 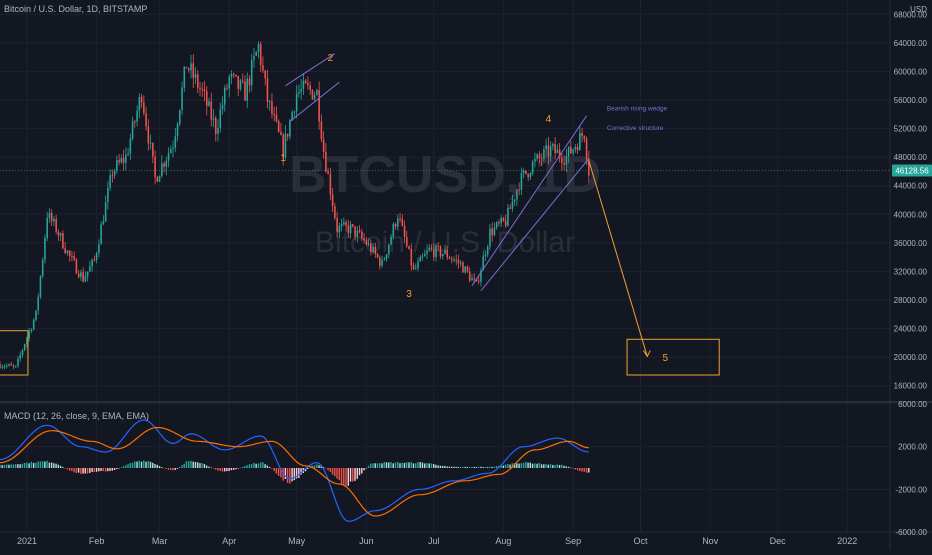 I want to click on y-tick-5: 48000.00, so click(x=911, y=157).